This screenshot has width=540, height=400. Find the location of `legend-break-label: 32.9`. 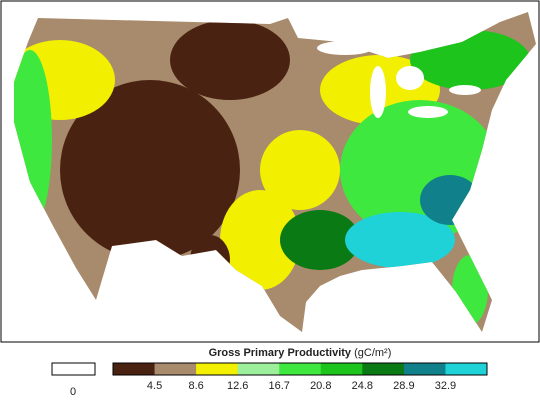

legend-break-label: 32.9 is located at coordinates (445, 386).